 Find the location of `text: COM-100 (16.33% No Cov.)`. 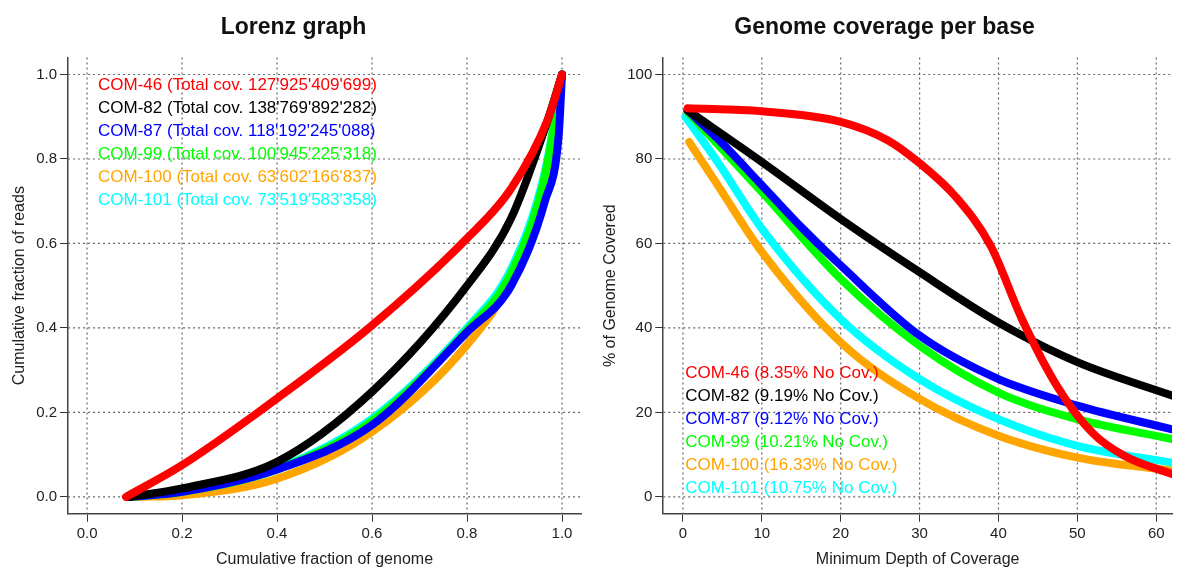

text: COM-100 (16.33% No Cov.) is located at coordinates (791, 464).